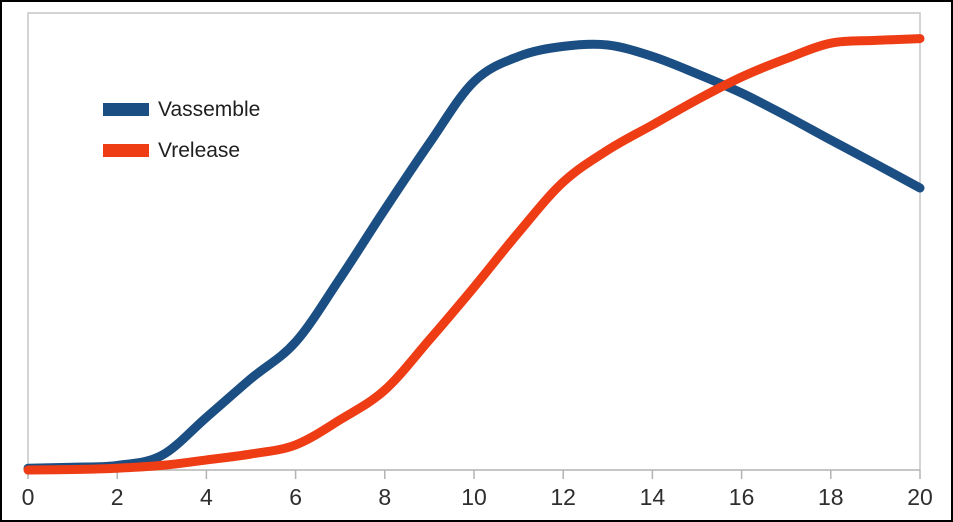  I want to click on x-tick-label: 4, so click(206, 497).